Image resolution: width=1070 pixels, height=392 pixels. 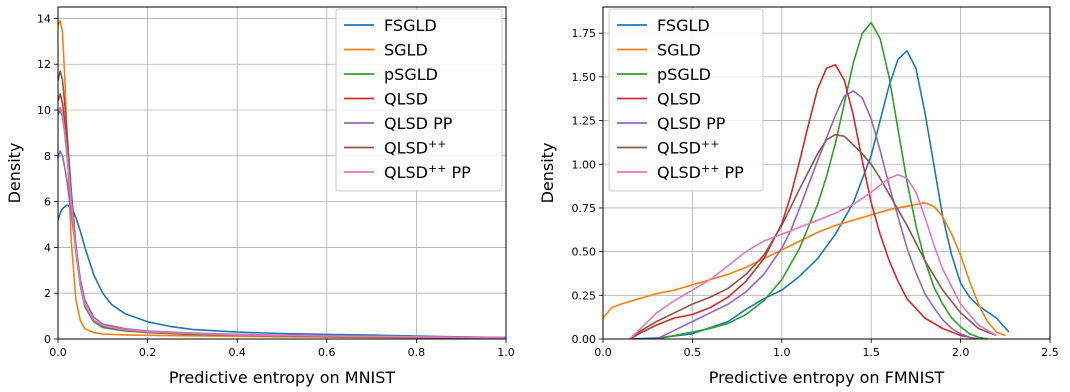 I want to click on y-tick-label: 0.75, so click(x=584, y=208).